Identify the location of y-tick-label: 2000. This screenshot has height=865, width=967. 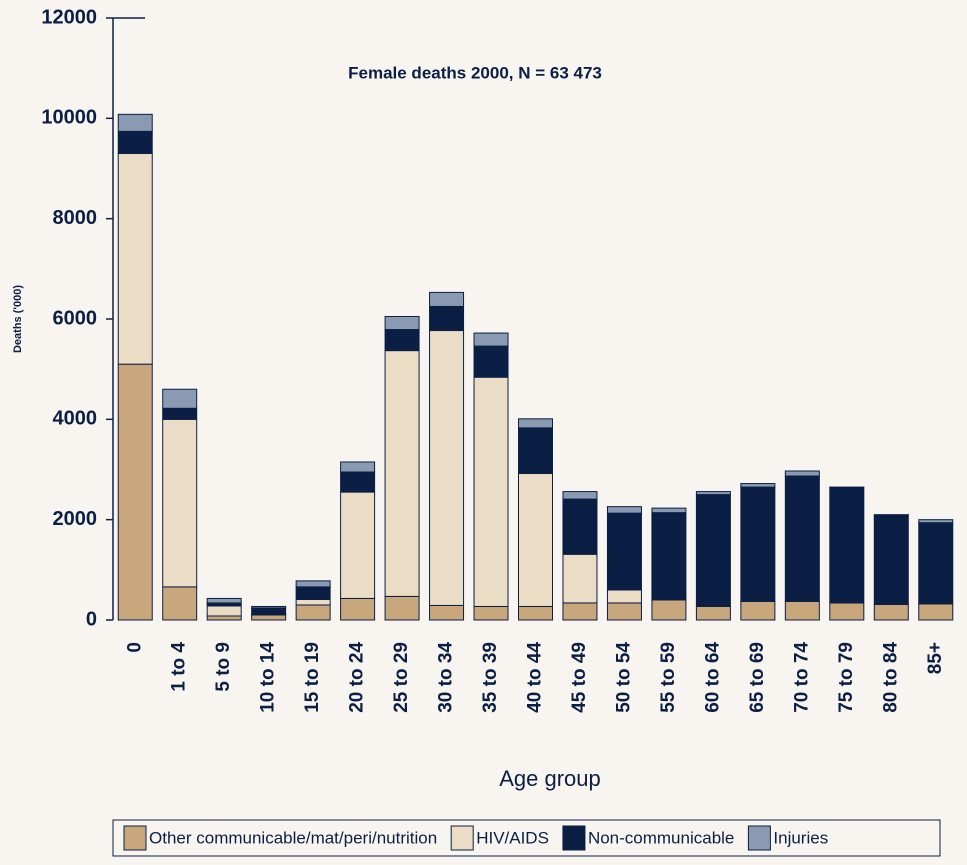
(75, 519).